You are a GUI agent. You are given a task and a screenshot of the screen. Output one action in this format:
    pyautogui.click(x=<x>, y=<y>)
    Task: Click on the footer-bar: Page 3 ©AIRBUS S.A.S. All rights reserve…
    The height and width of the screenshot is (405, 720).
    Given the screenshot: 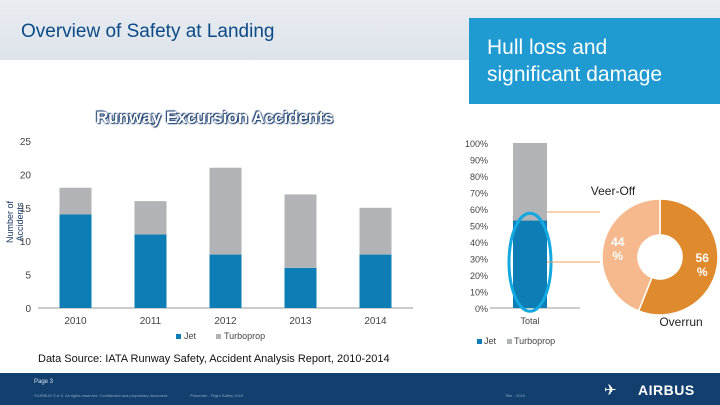 What is the action you would take?
    pyautogui.click(x=360, y=389)
    